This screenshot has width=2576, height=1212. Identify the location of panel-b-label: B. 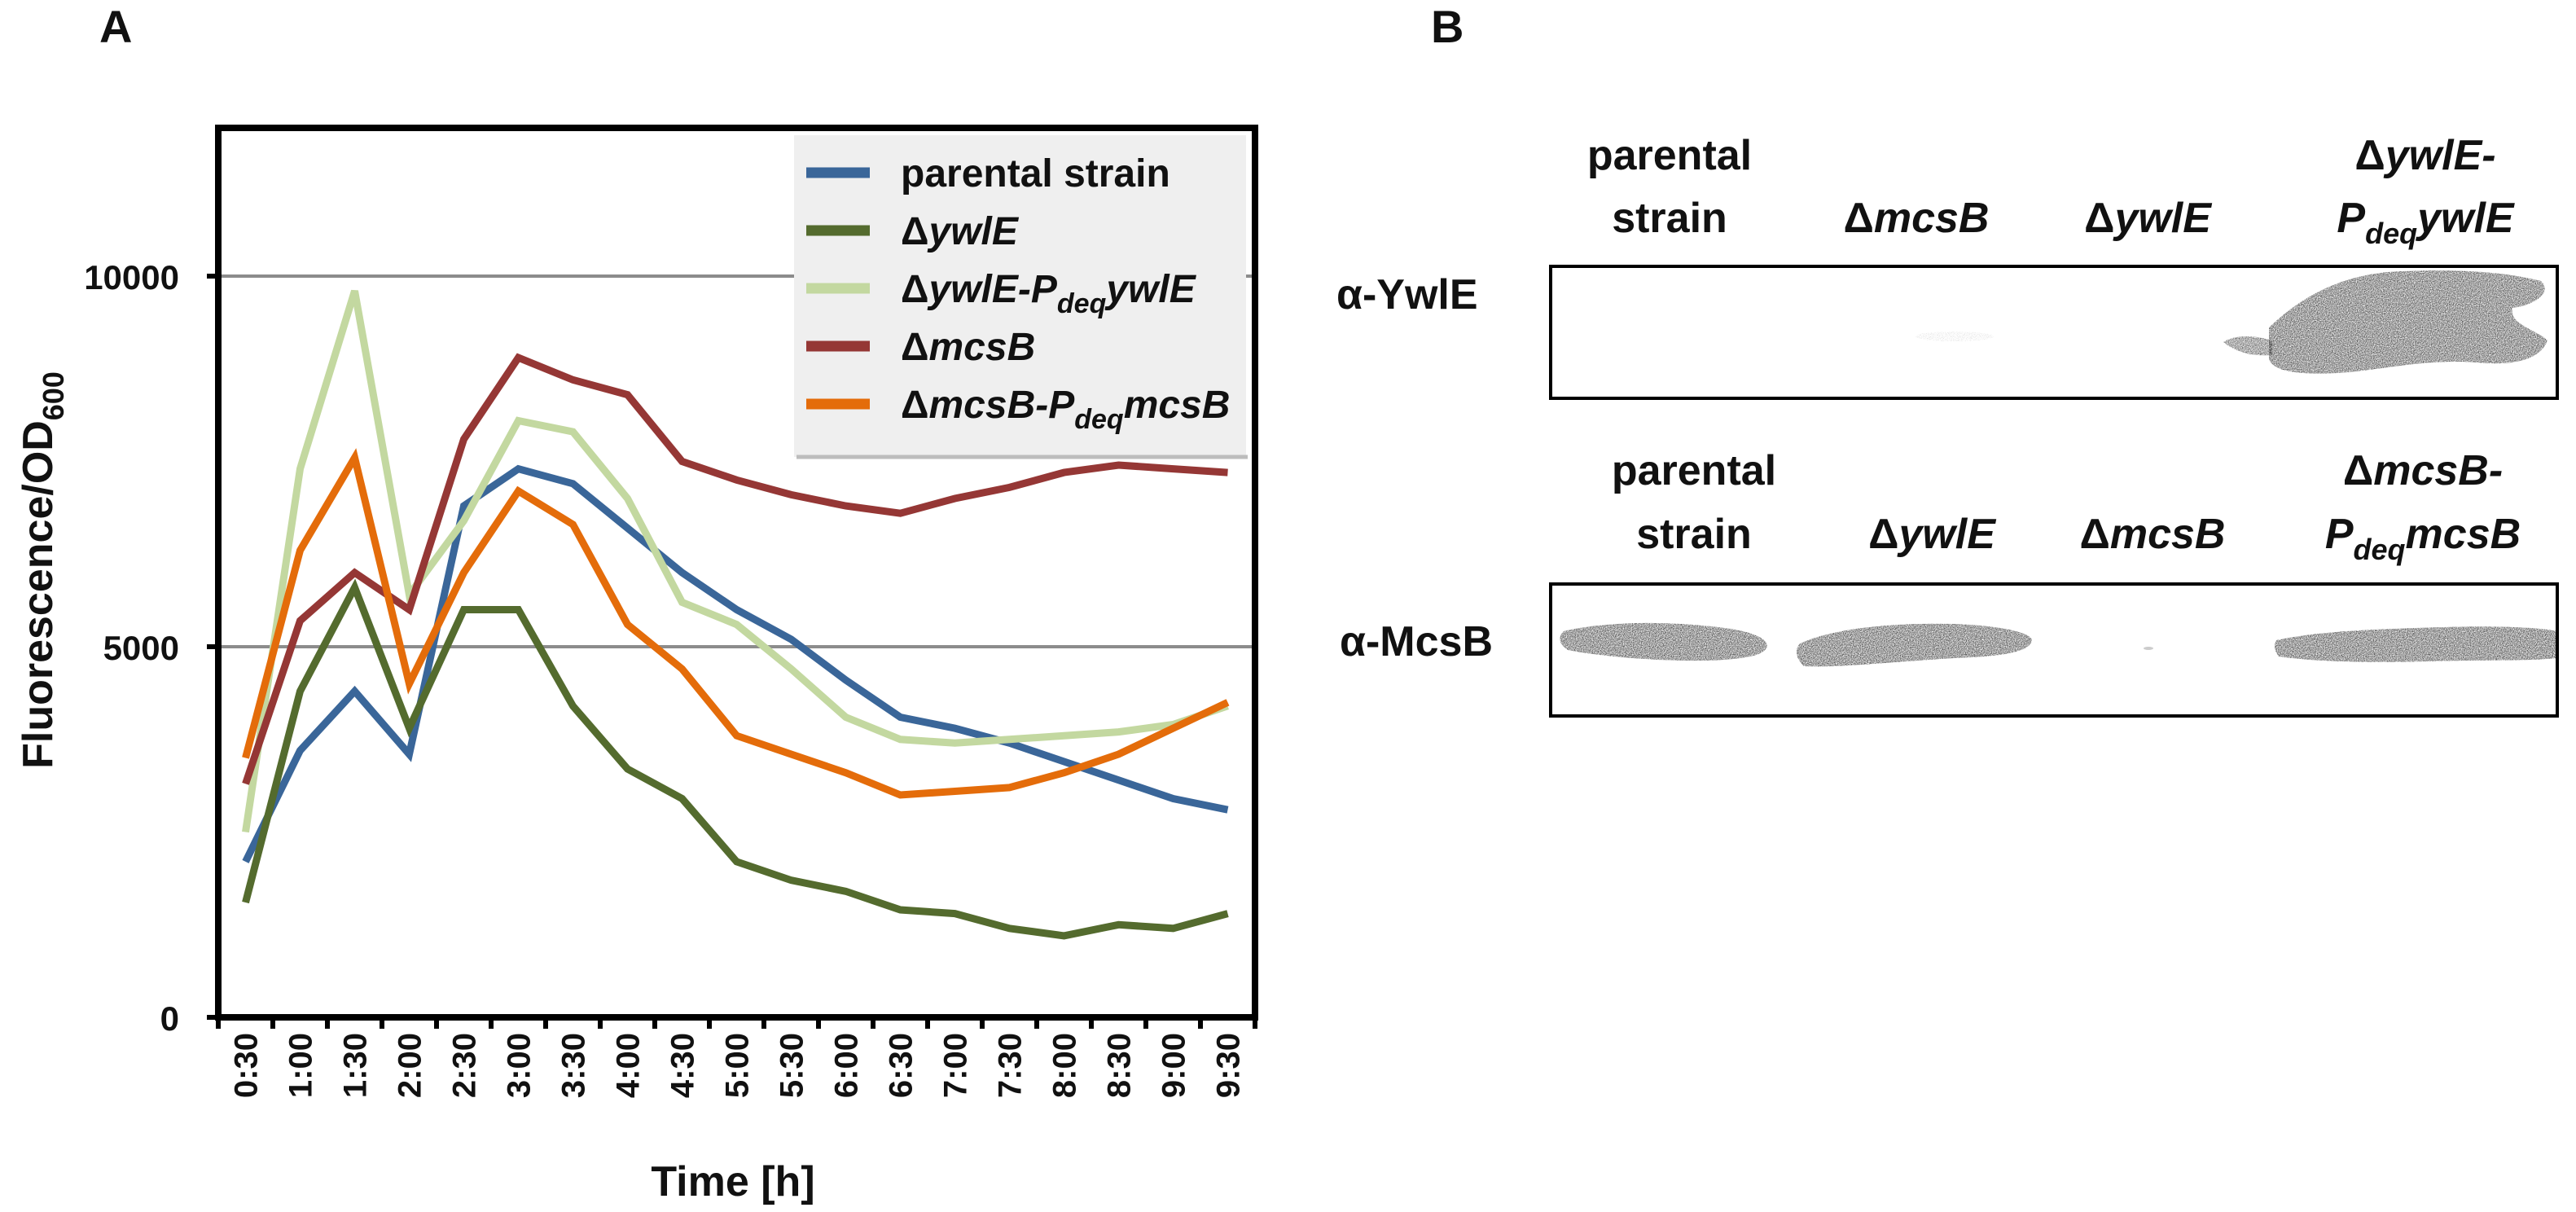
(1447, 27).